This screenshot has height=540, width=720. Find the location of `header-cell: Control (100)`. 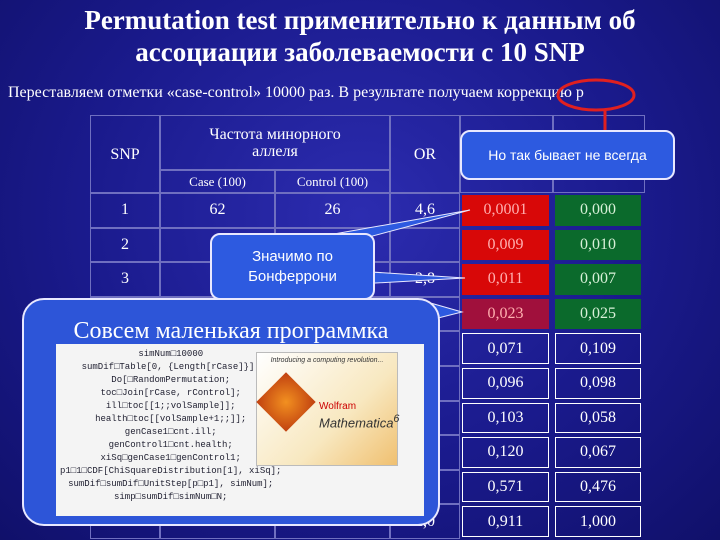

header-cell: Control (100) is located at coordinates (332, 181).